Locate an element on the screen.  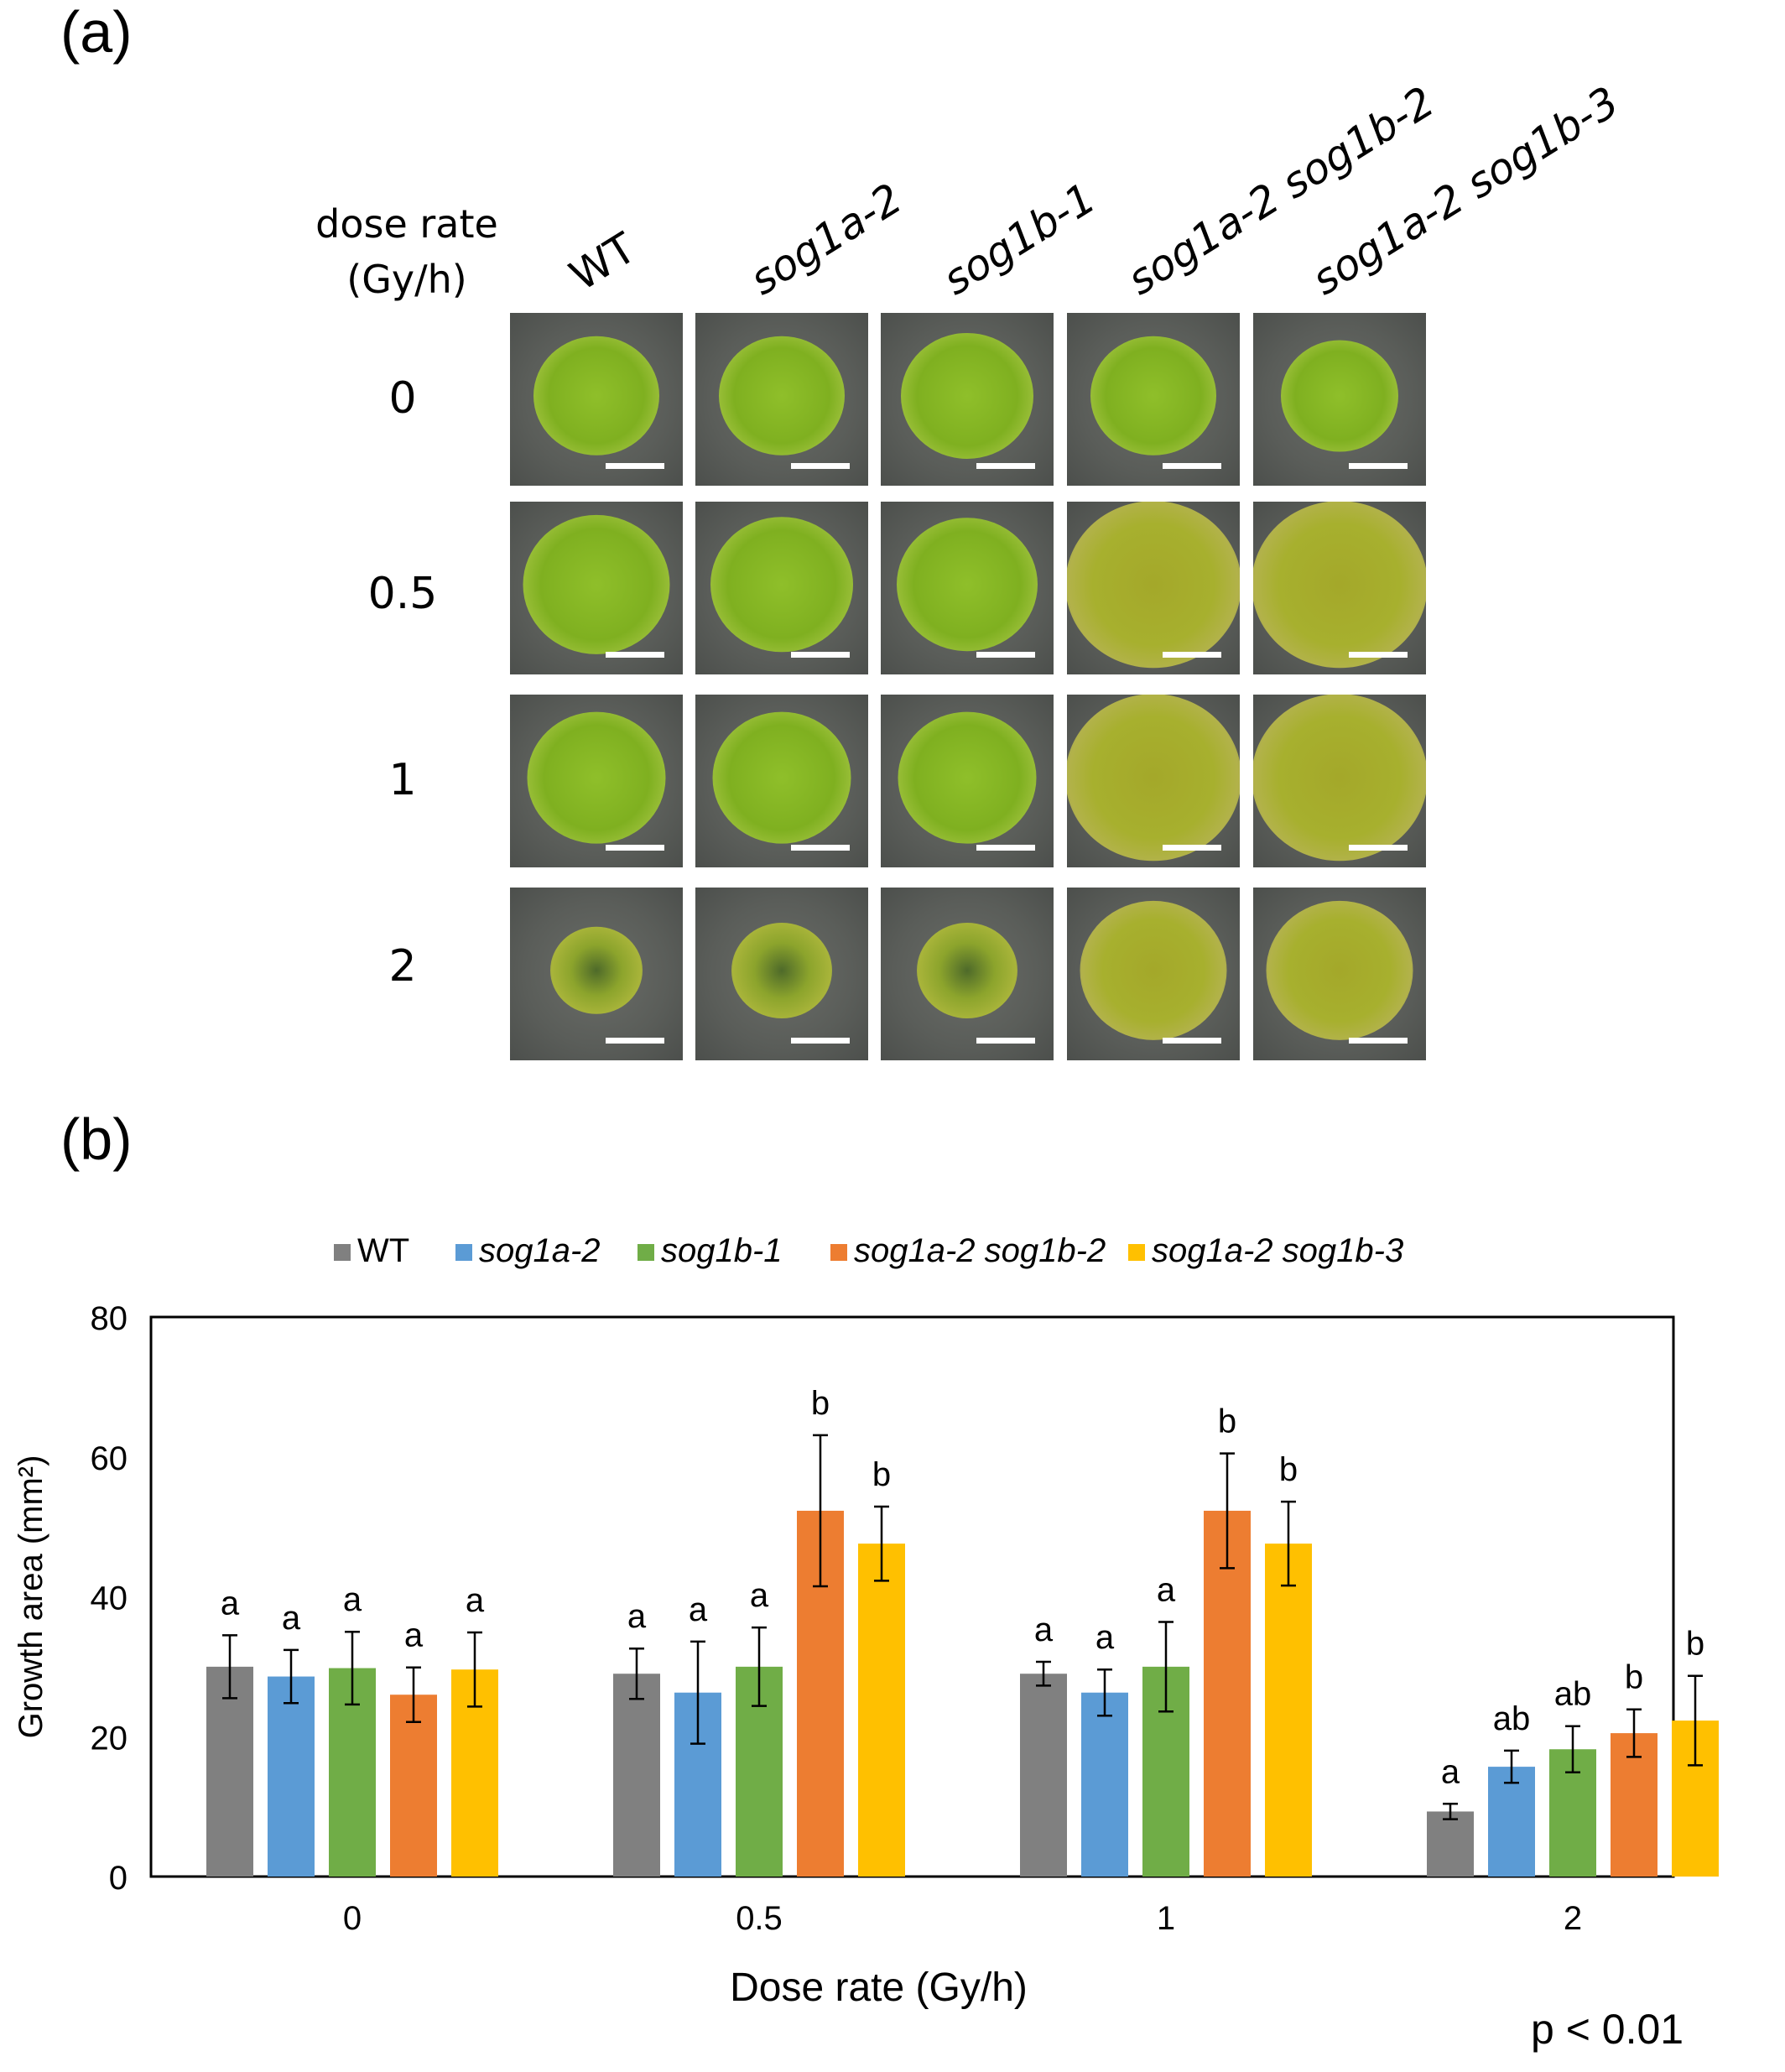
p-value-note: p < 0.01 is located at coordinates (1607, 2029).